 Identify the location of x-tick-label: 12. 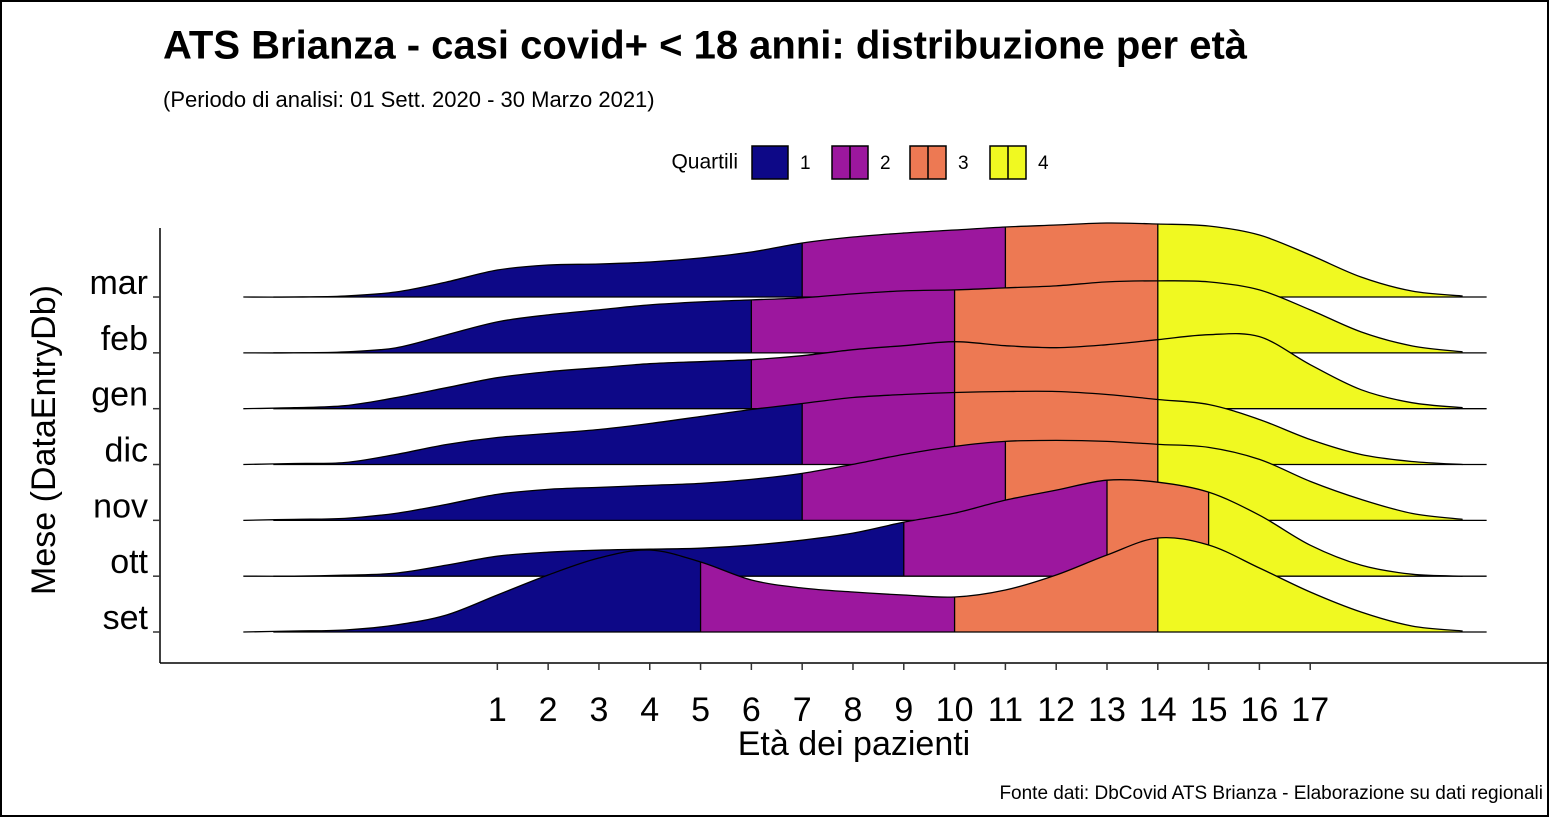
(1056, 710).